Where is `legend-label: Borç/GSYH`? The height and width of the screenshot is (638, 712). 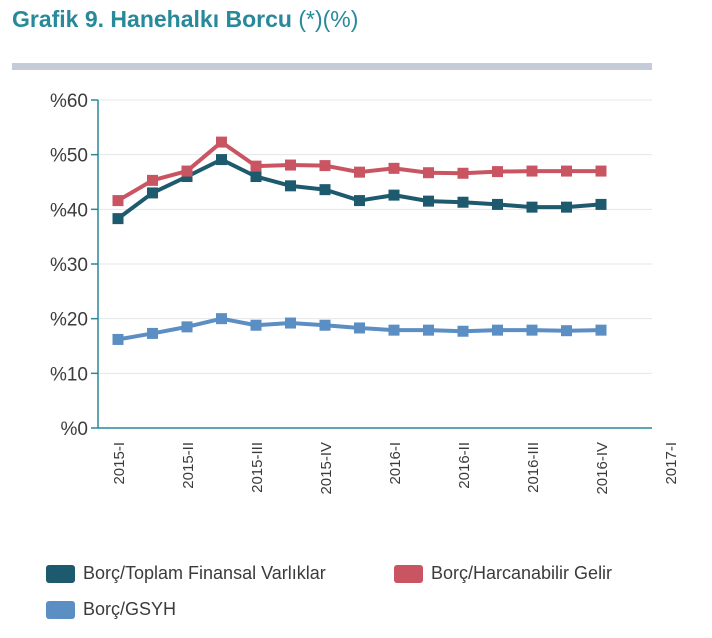
legend-label: Borç/GSYH is located at coordinates (130, 609).